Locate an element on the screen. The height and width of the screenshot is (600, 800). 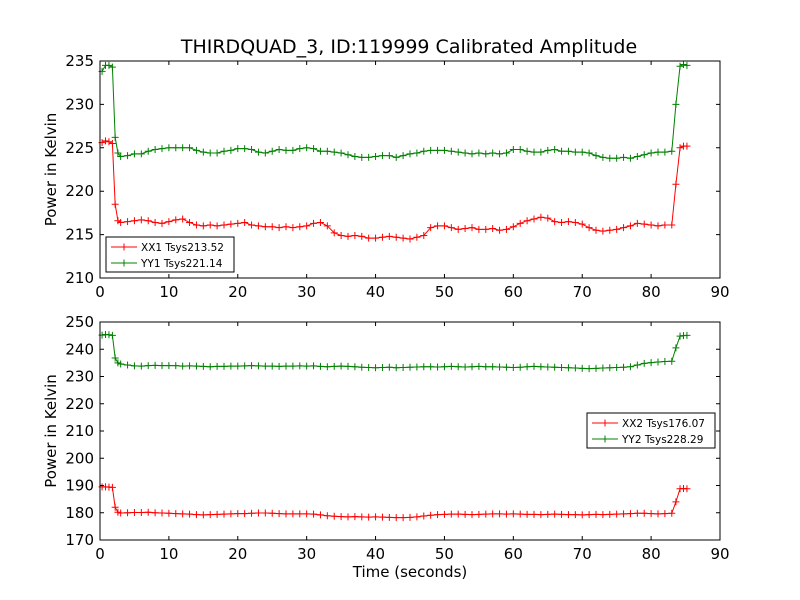
x-tick-label: 10 is located at coordinates (168, 554).